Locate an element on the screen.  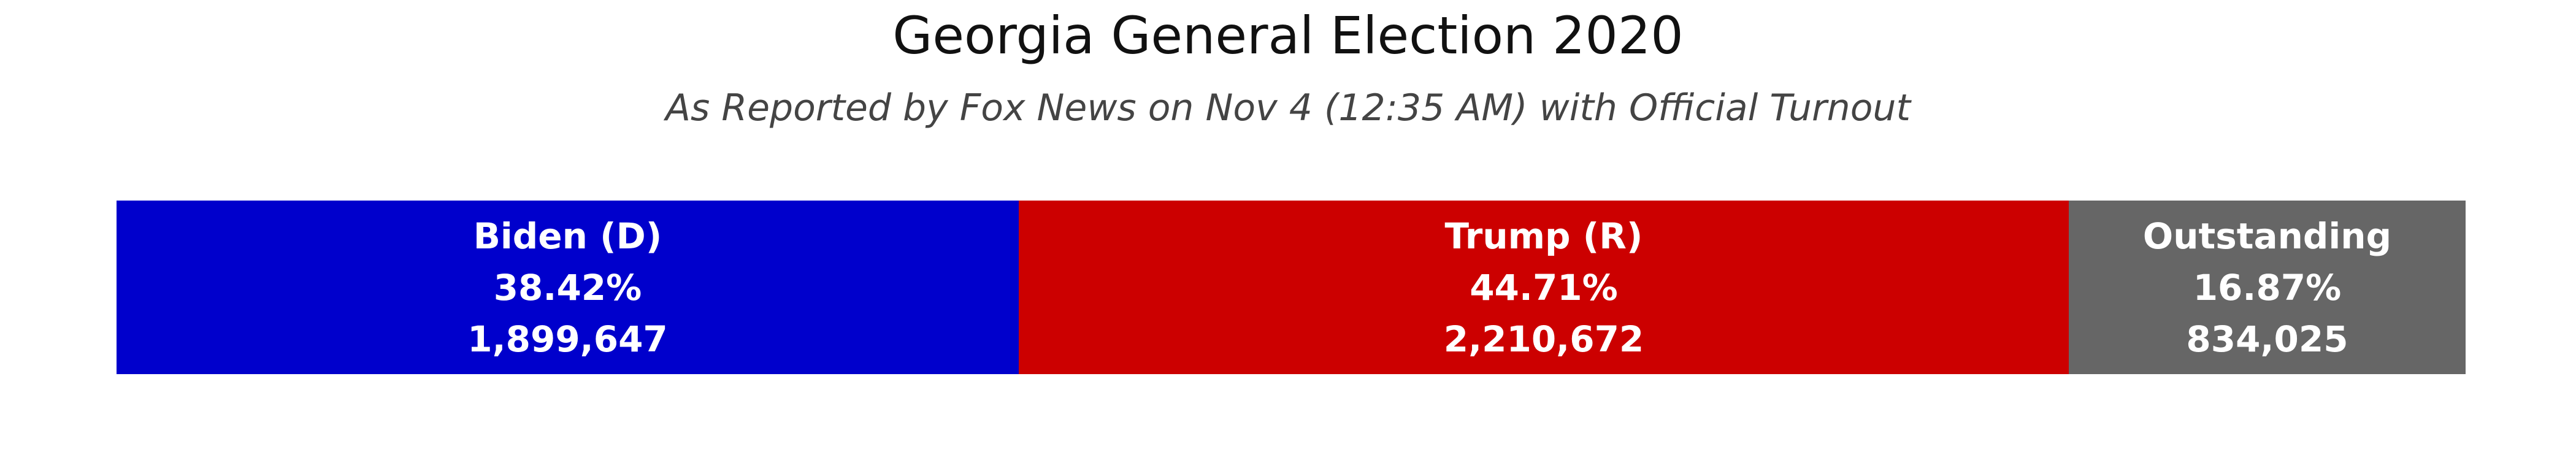
bar-segment-outstanding: Outstanding 16.87% 834,025 is located at coordinates (2267, 287).